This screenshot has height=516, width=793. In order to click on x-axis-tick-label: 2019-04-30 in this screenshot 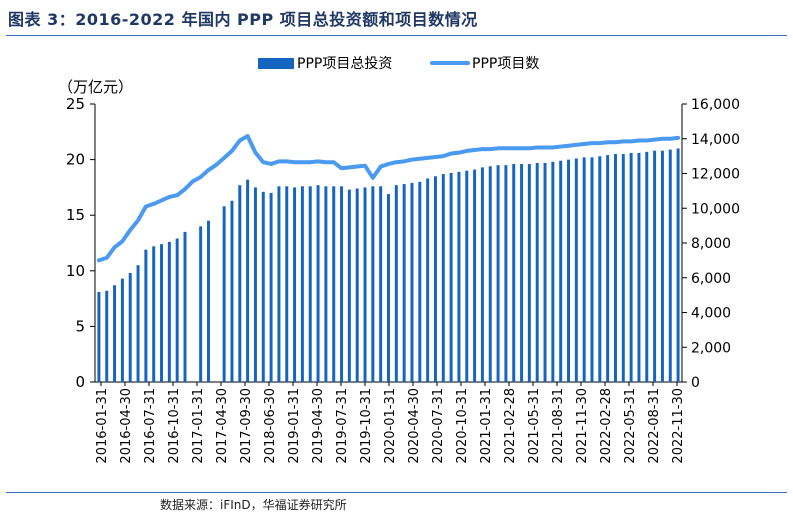, I will do `click(318, 426)`.